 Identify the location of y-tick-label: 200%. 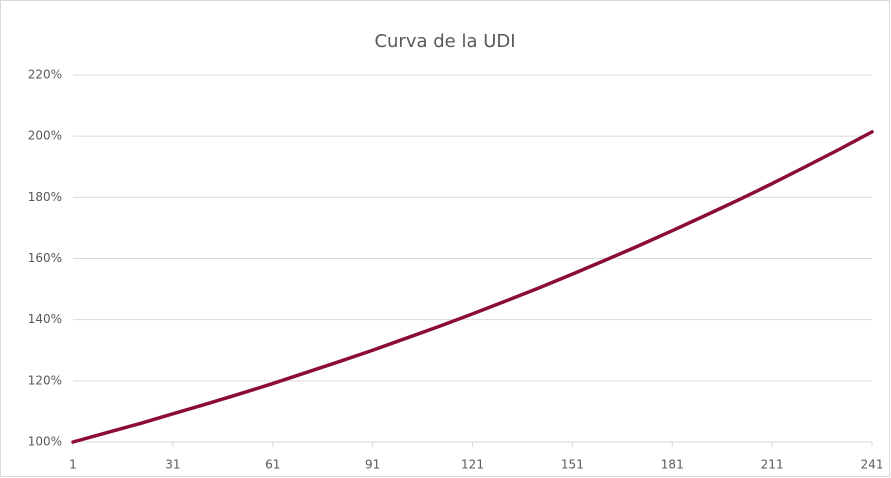
(45, 136).